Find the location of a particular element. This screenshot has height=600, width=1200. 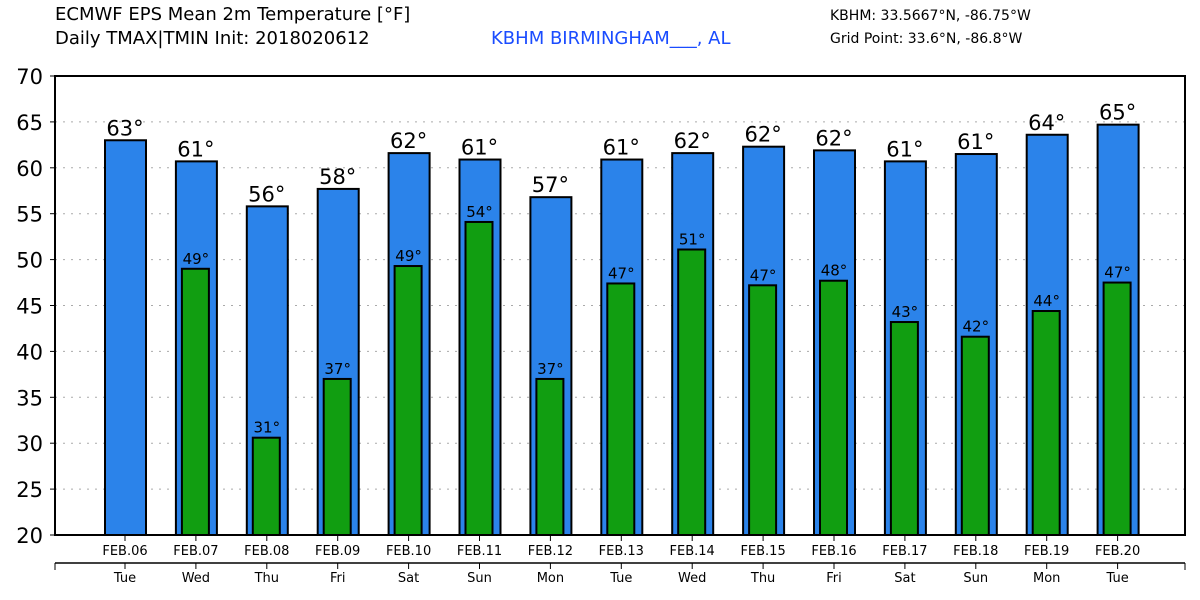

tmax-label: 65° is located at coordinates (1117, 113).